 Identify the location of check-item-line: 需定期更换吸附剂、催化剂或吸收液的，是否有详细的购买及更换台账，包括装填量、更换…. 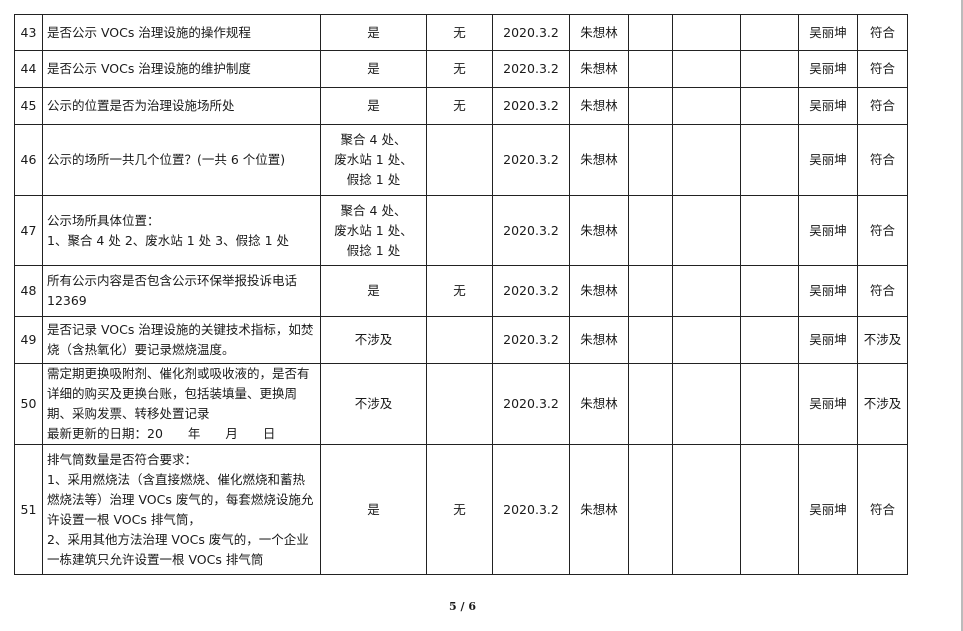
(178, 393).